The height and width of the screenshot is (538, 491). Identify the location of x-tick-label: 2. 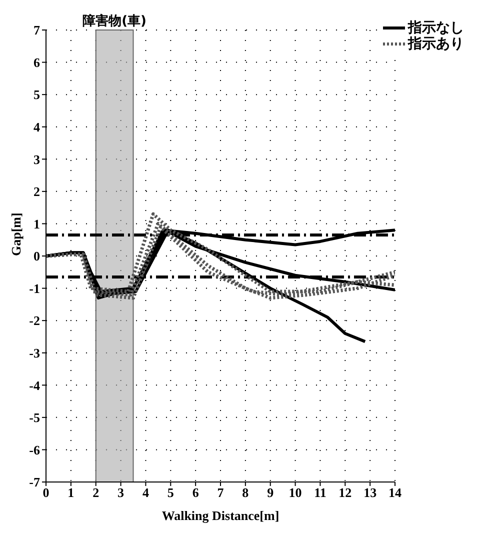
(96, 492).